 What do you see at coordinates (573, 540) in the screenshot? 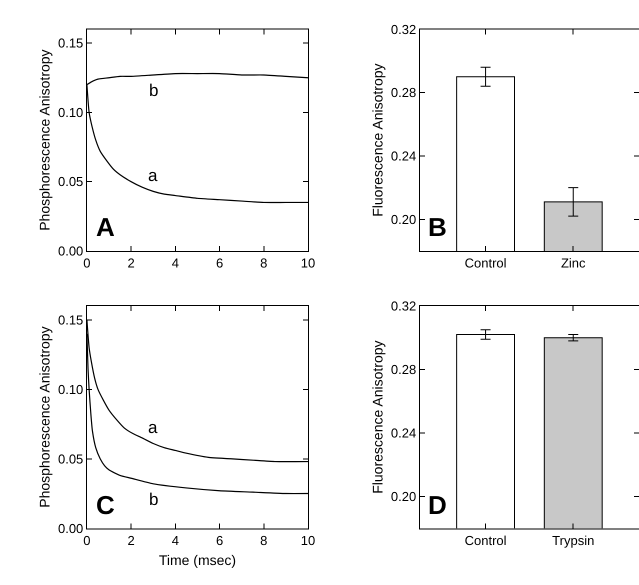
I see `x-tick-label: Trypsin` at bounding box center [573, 540].